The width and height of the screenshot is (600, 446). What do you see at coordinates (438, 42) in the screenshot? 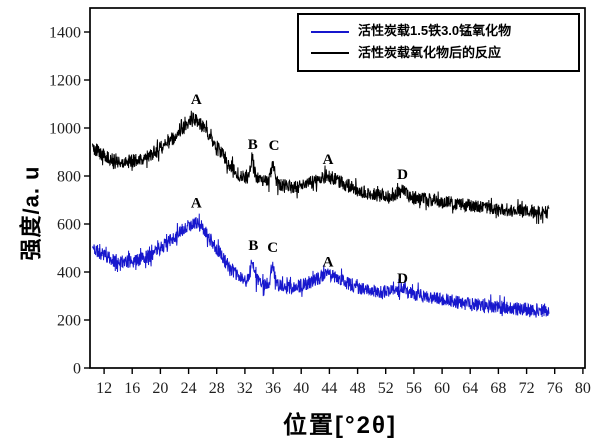
I see `legend: 活性炭载1.5铁3.0锰氧化物 活性炭载氧化物后的反应` at bounding box center [438, 42].